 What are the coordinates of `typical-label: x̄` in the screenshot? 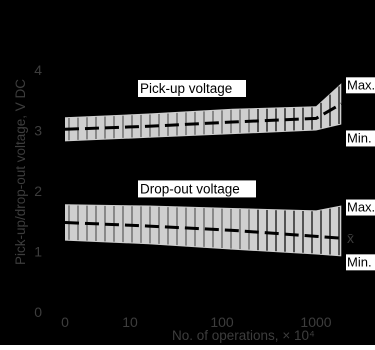 It's located at (350, 238).